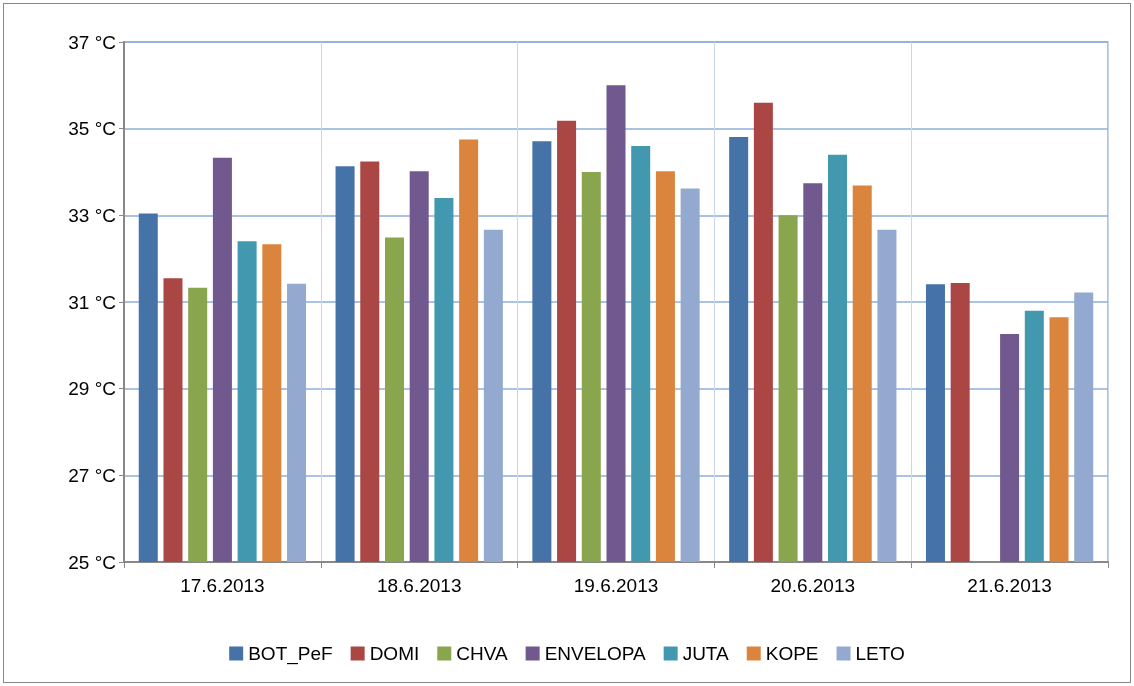 Image resolution: width=1134 pixels, height=686 pixels. I want to click on x-tick-label: 18.6.2013, so click(419, 585).